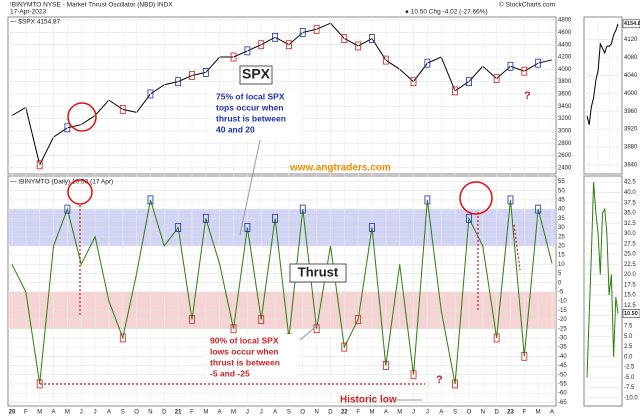 The image size is (640, 418). What do you see at coordinates (560, 283) in the screenshot?
I see `y-tick-label: 0` at bounding box center [560, 283].